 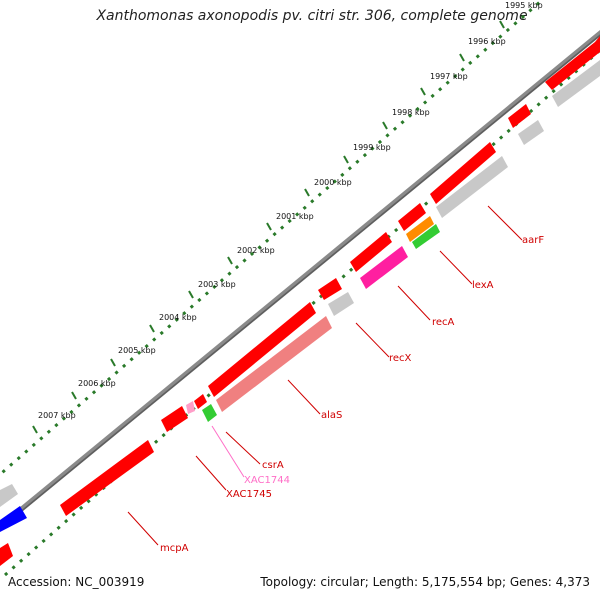 What do you see at coordinates (178, 317) in the screenshot?
I see `tick-label: 2004 kbp` at bounding box center [178, 317].